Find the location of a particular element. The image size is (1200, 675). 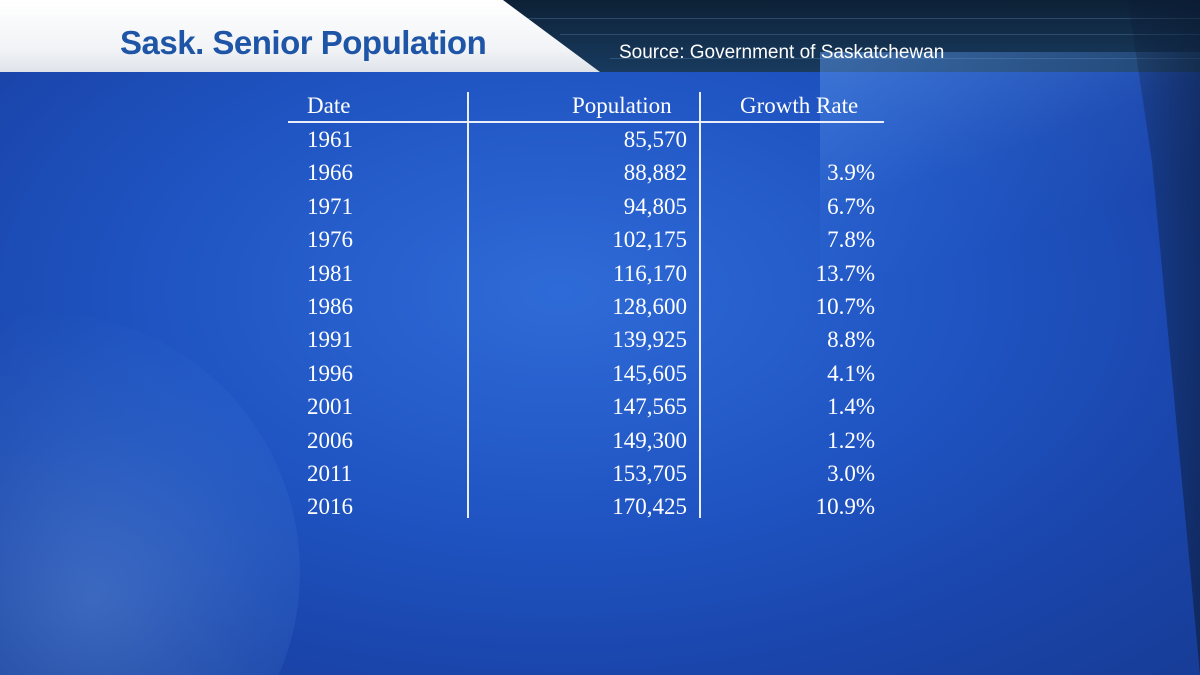

cell-date: 1981 is located at coordinates (330, 273).